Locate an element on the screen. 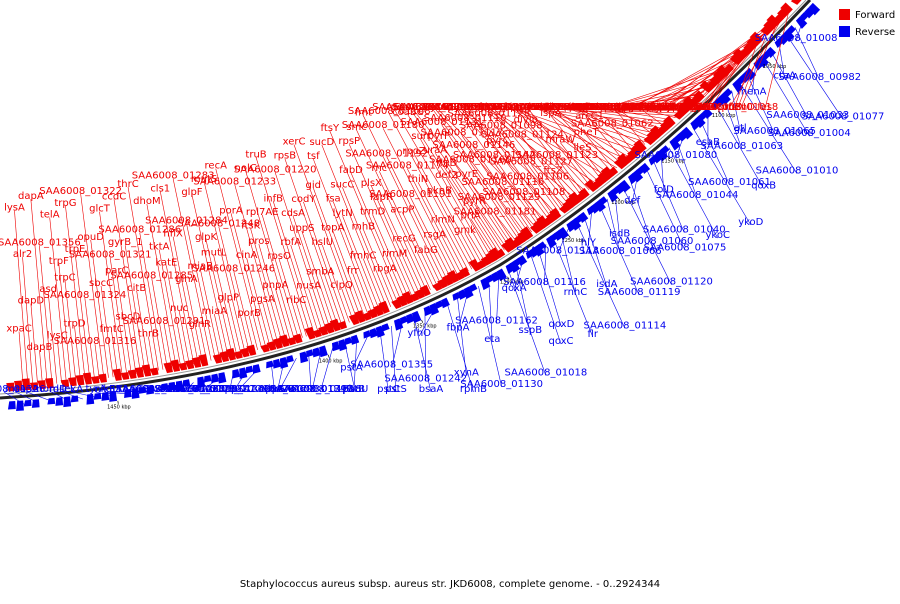 The image size is (900, 604). gene-label: sspB is located at coordinates (530, 330).